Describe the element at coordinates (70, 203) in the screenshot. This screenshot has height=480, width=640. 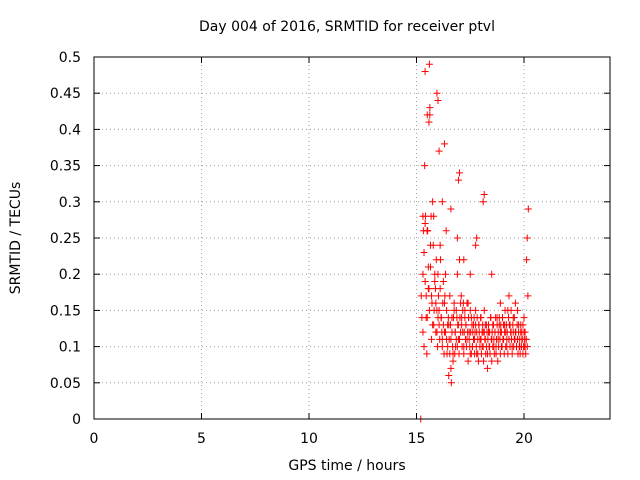
I see `y-tick-label: 0.3` at that location.